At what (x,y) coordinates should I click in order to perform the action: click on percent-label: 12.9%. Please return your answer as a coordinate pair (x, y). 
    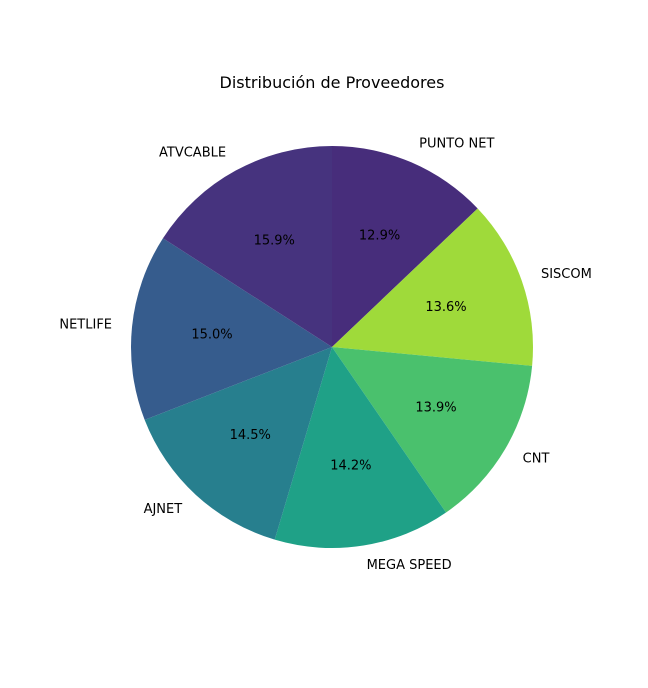
    Looking at the image, I should click on (379, 236).